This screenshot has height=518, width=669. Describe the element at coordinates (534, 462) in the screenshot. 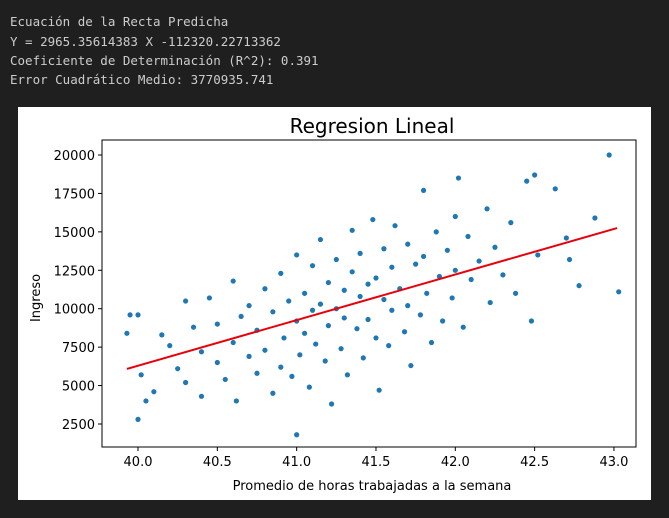

I see `x-tick-label: 42.5` at that location.